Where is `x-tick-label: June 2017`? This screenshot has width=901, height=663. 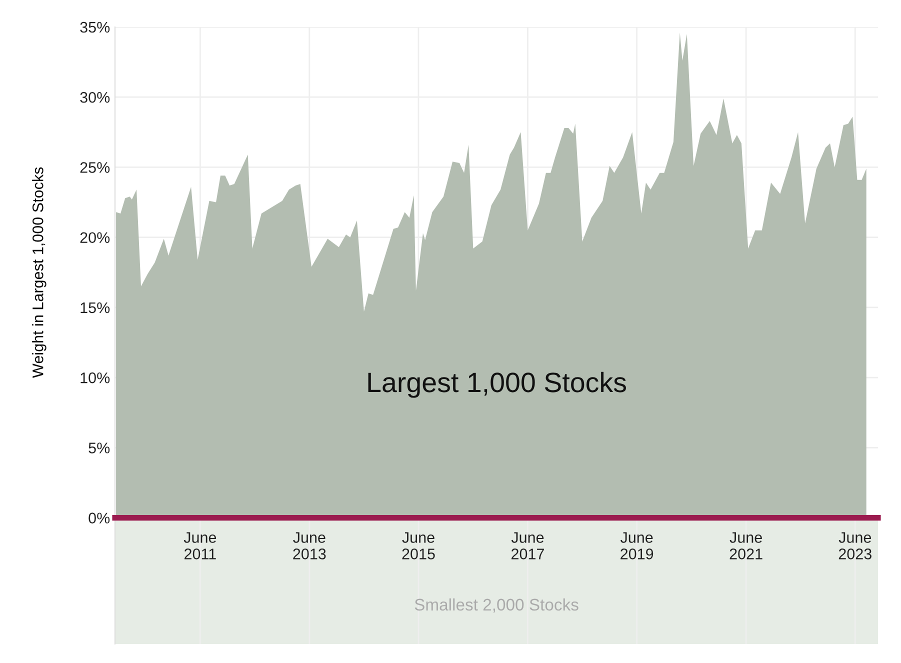
x-tick-label: June 2017 is located at coordinates (527, 546).